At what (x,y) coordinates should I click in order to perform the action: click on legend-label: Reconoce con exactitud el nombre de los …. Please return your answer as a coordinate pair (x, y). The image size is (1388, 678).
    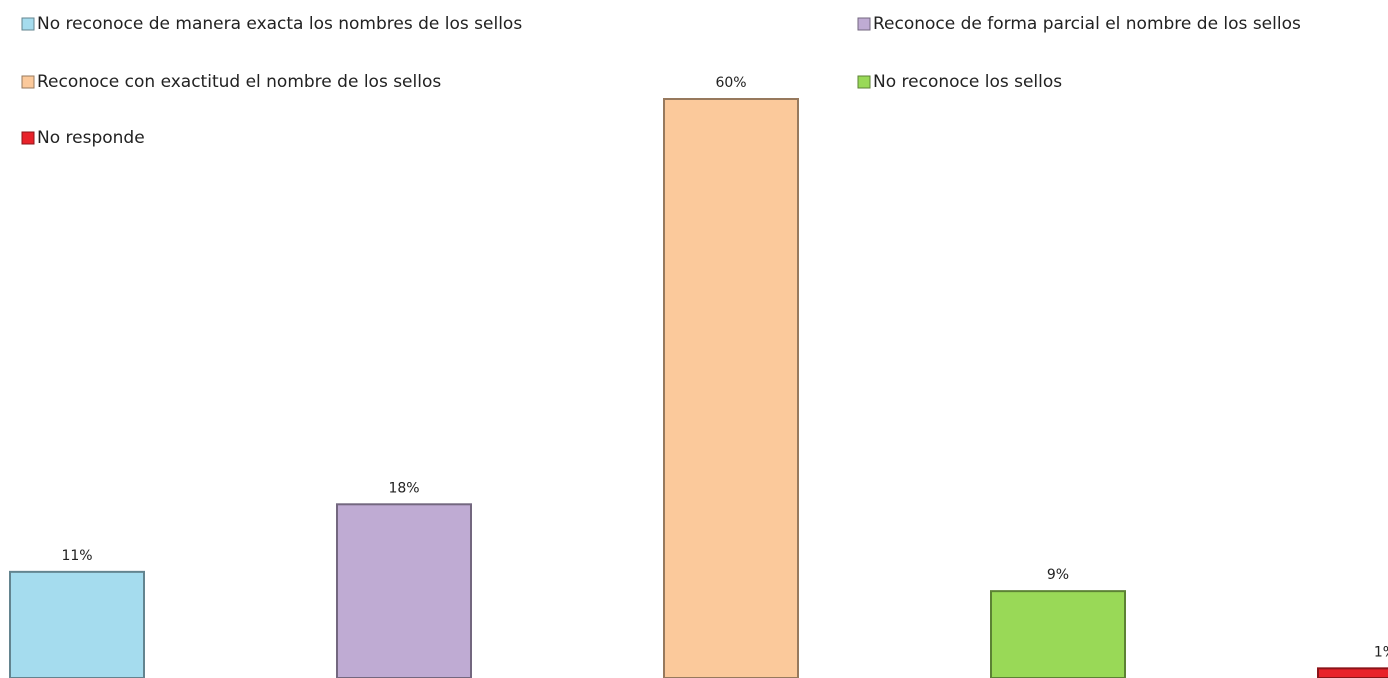
    Looking at the image, I should click on (239, 82).